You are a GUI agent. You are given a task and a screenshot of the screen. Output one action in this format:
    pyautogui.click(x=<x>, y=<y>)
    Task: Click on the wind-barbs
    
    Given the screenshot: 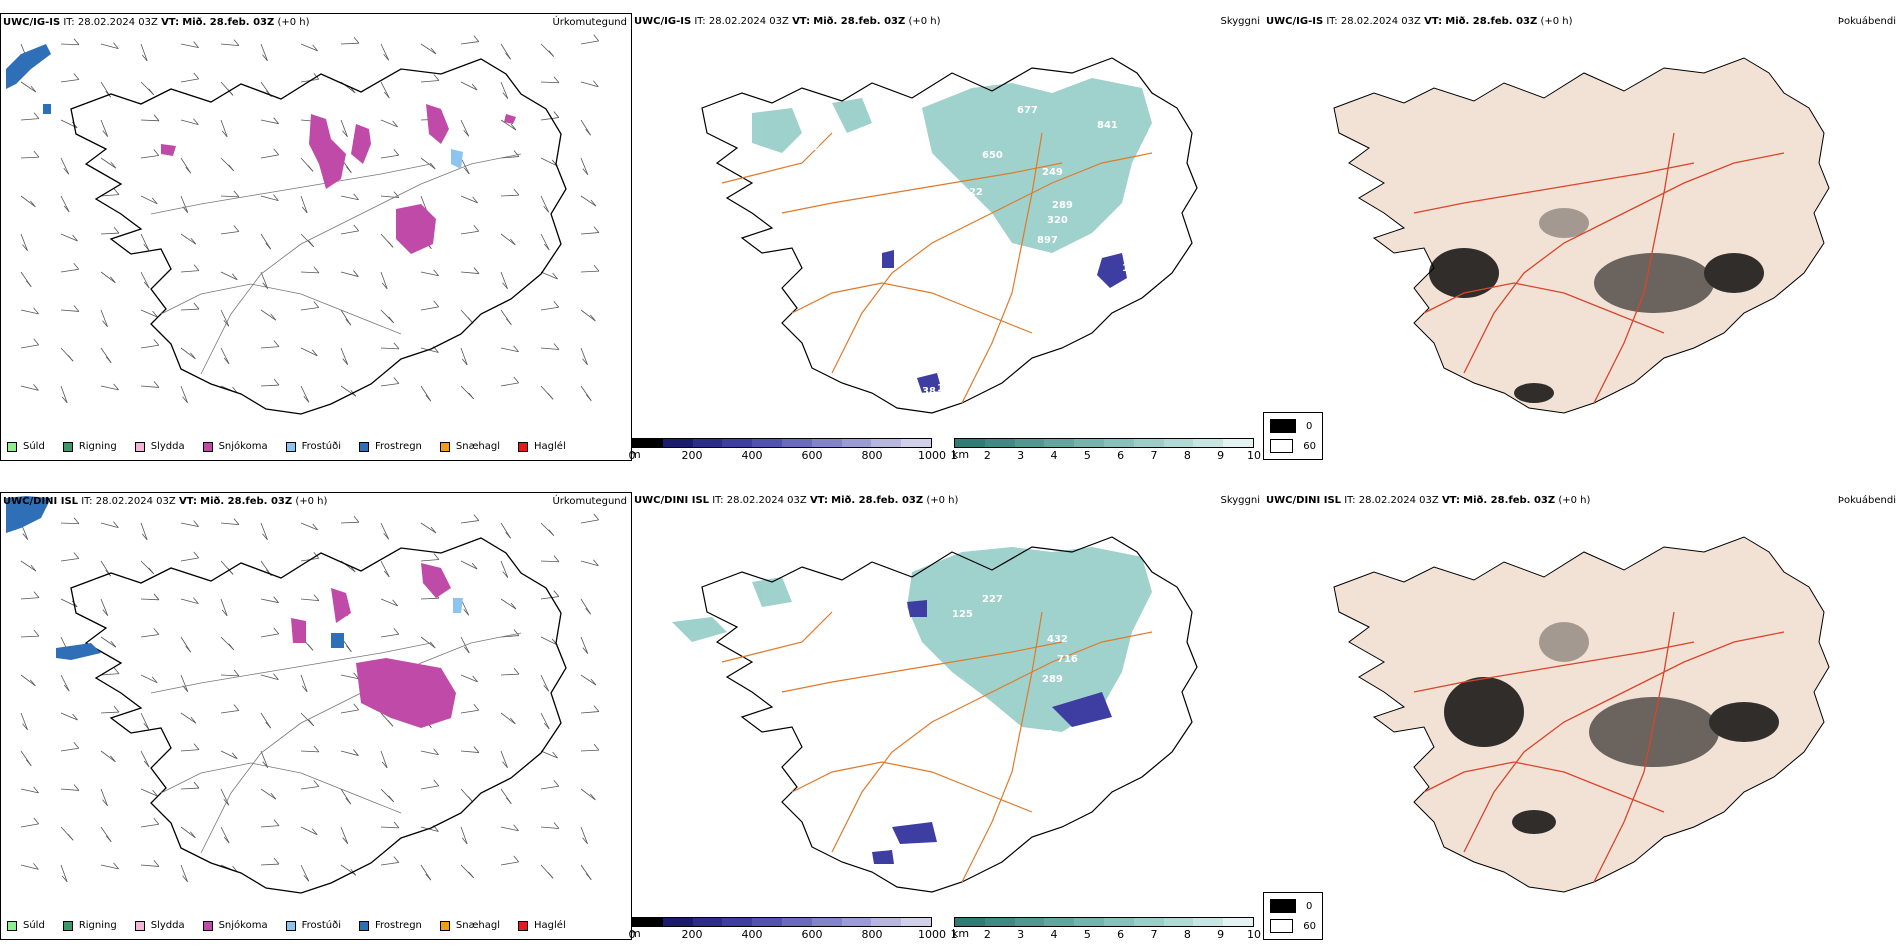 What is the action you would take?
    pyautogui.click(x=310, y=219)
    